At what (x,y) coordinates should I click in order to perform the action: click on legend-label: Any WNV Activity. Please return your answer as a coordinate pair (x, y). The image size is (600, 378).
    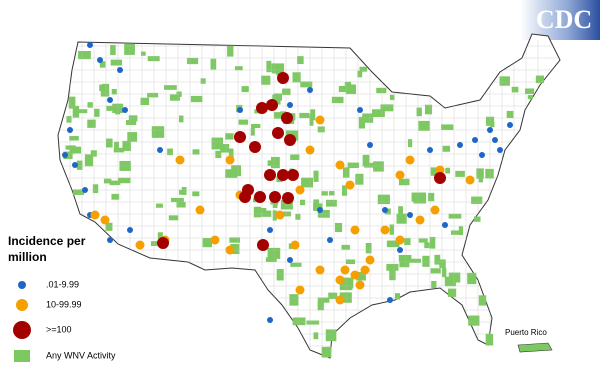
    Looking at the image, I should click on (81, 355).